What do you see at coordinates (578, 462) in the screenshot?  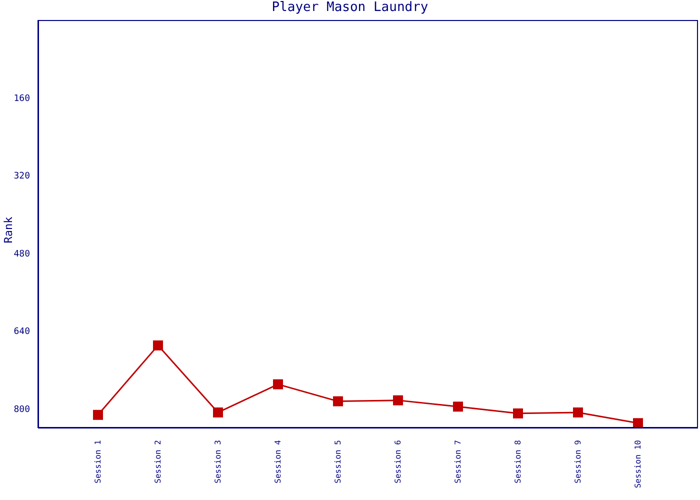 I see `x-tick-label: Session 9` at bounding box center [578, 462].